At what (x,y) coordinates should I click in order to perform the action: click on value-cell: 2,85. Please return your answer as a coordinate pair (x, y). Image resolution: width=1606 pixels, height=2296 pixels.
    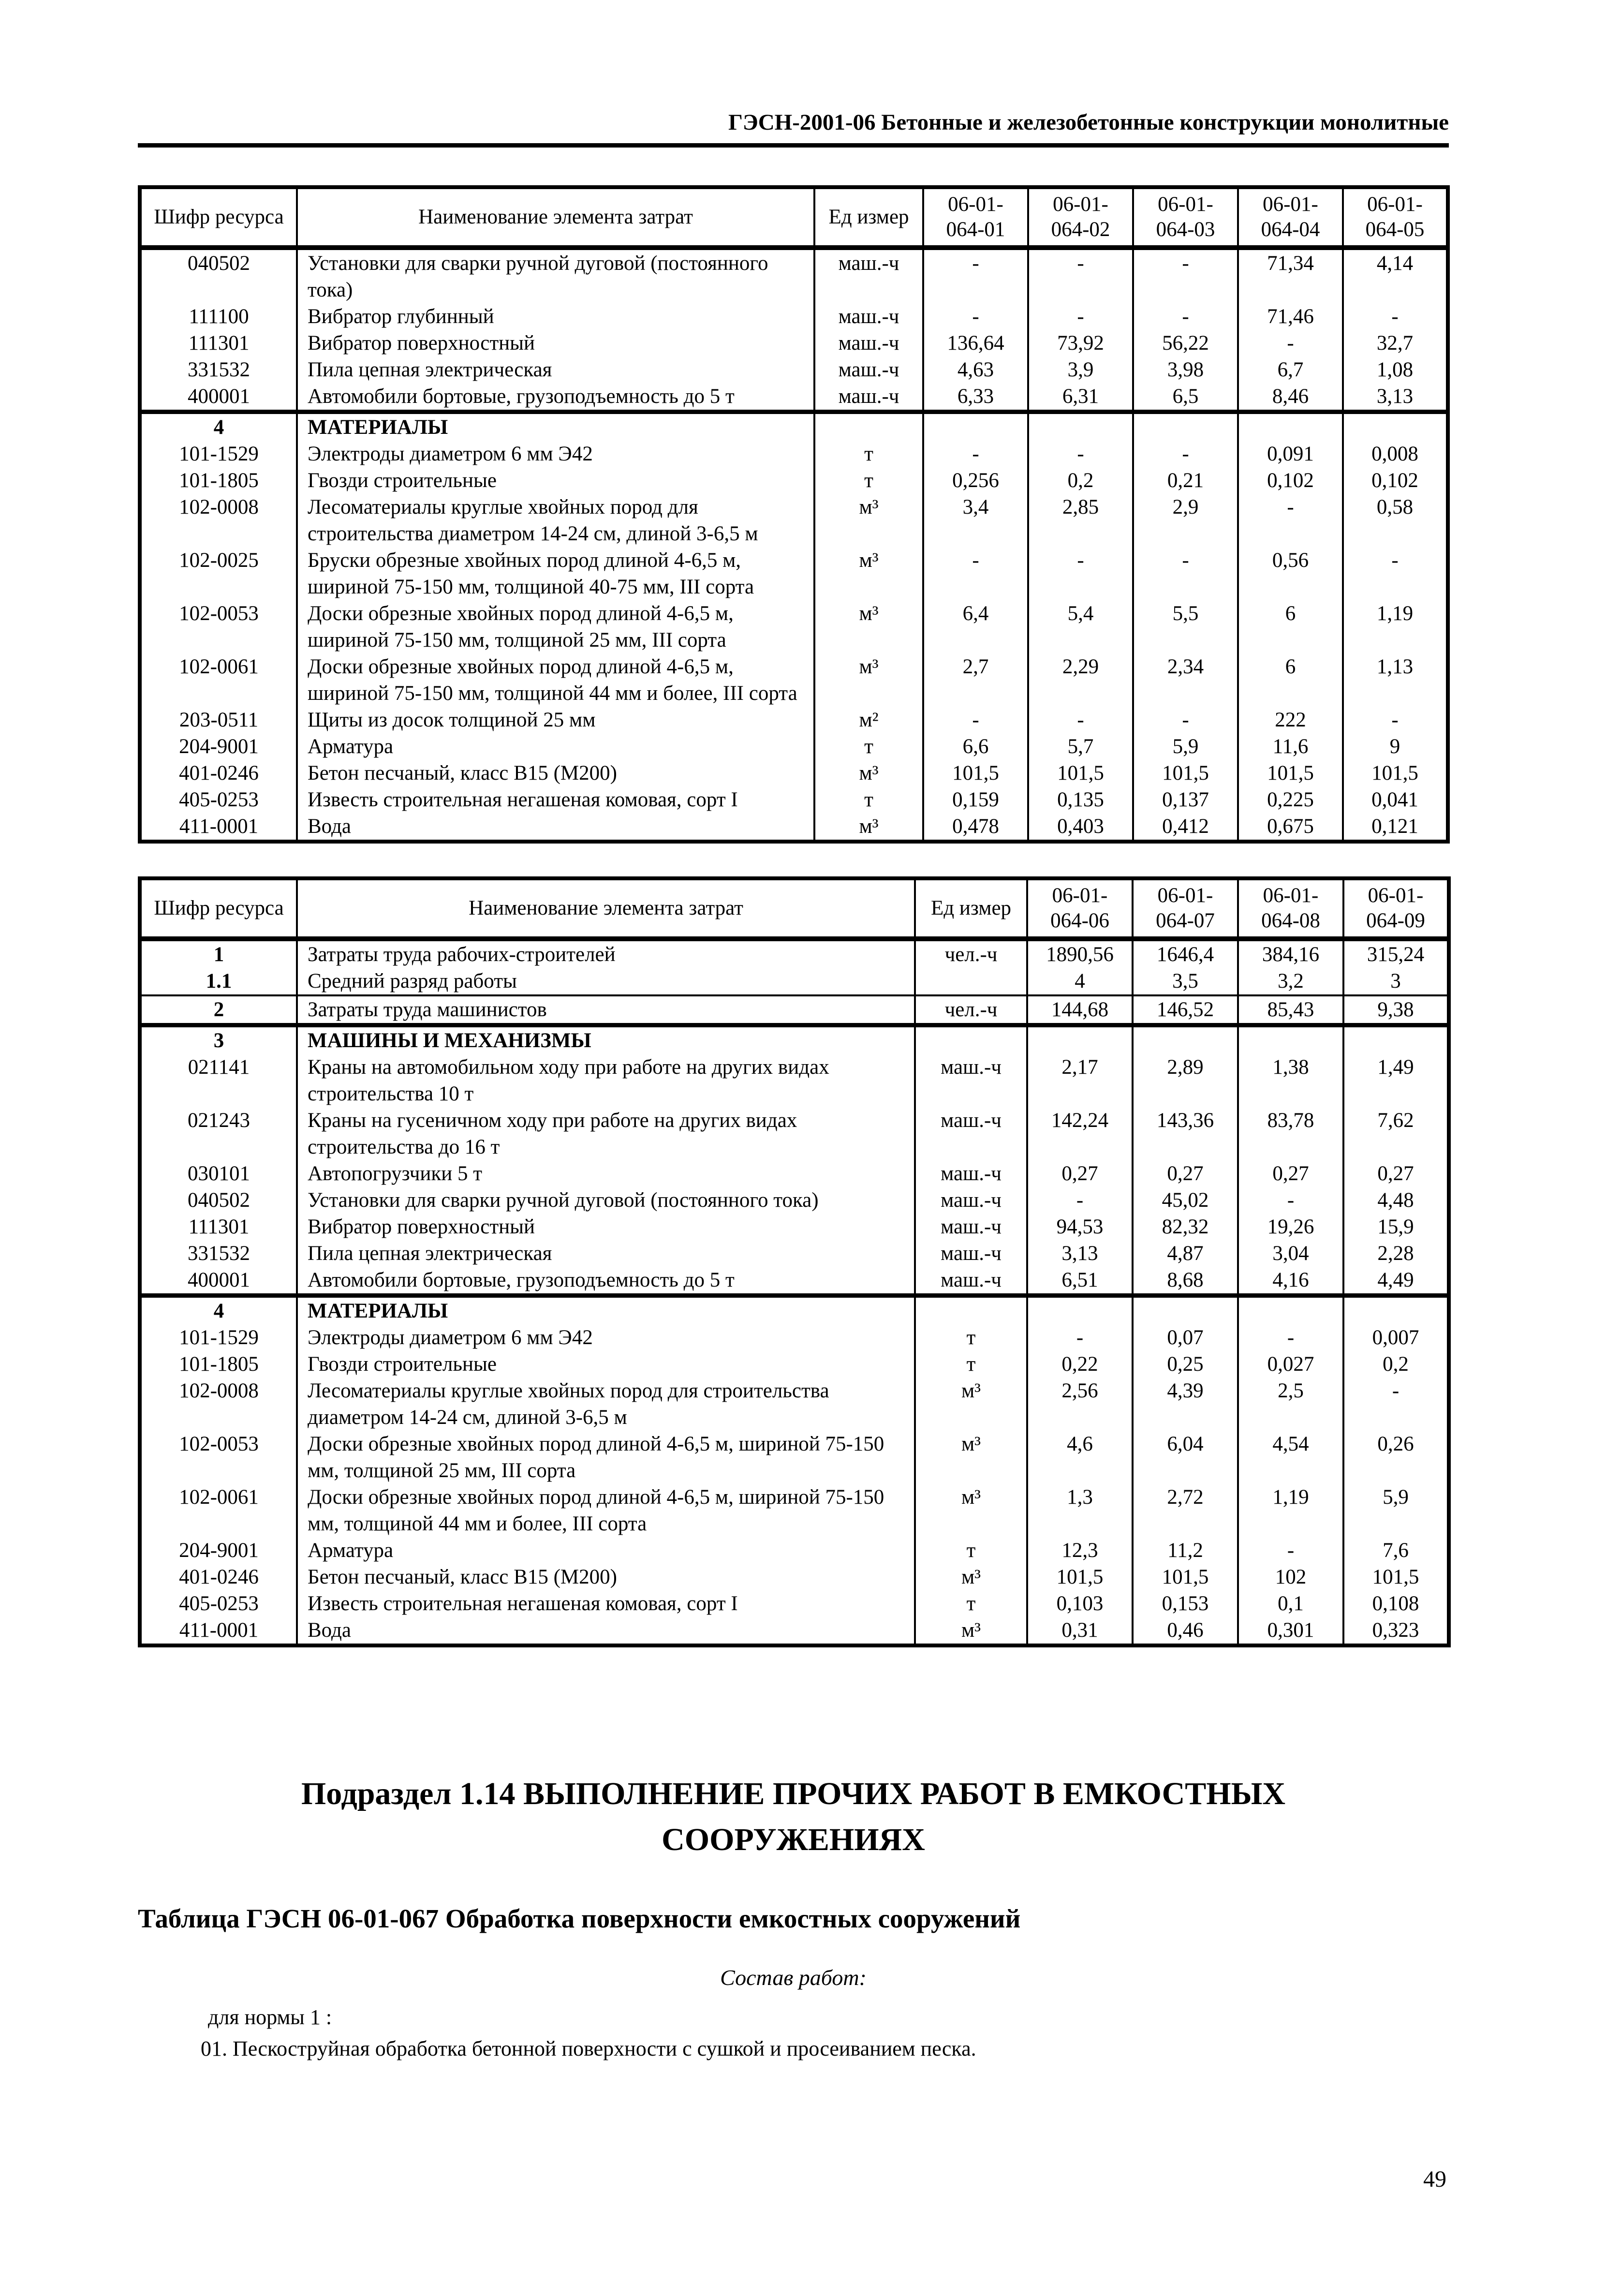
    Looking at the image, I should click on (1080, 520).